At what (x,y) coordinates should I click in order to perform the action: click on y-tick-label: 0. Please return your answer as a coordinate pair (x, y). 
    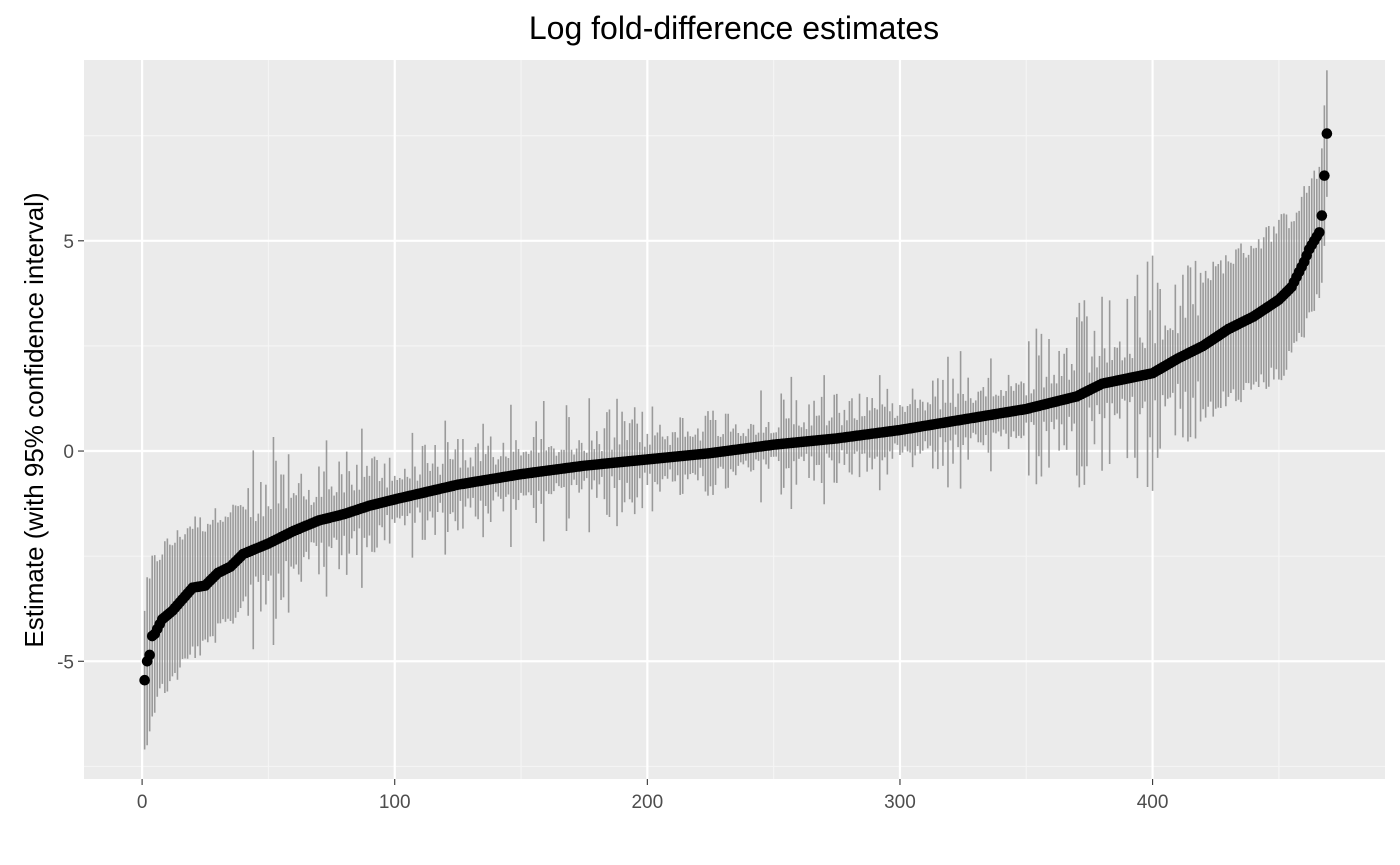
    Looking at the image, I should click on (68, 452).